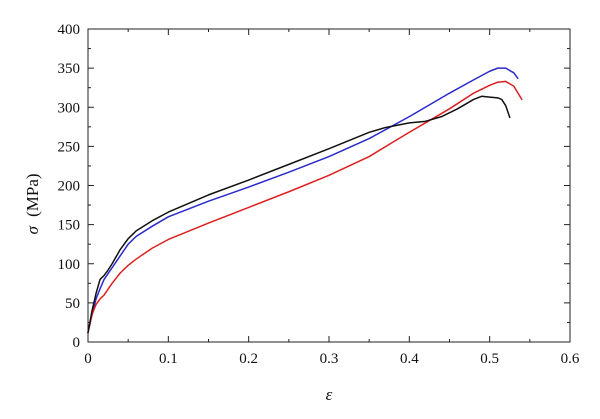 Image resolution: width=600 pixels, height=419 pixels. What do you see at coordinates (69, 108) in the screenshot?
I see `y-tick-label: 300` at bounding box center [69, 108].